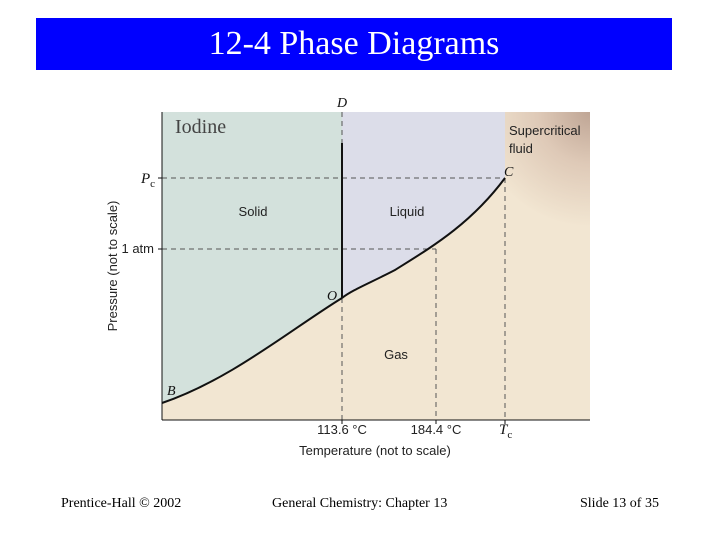 This screenshot has width=720, height=540. Describe the element at coordinates (145, 179) in the screenshot. I see `y-tick-pc-main: P` at that location.